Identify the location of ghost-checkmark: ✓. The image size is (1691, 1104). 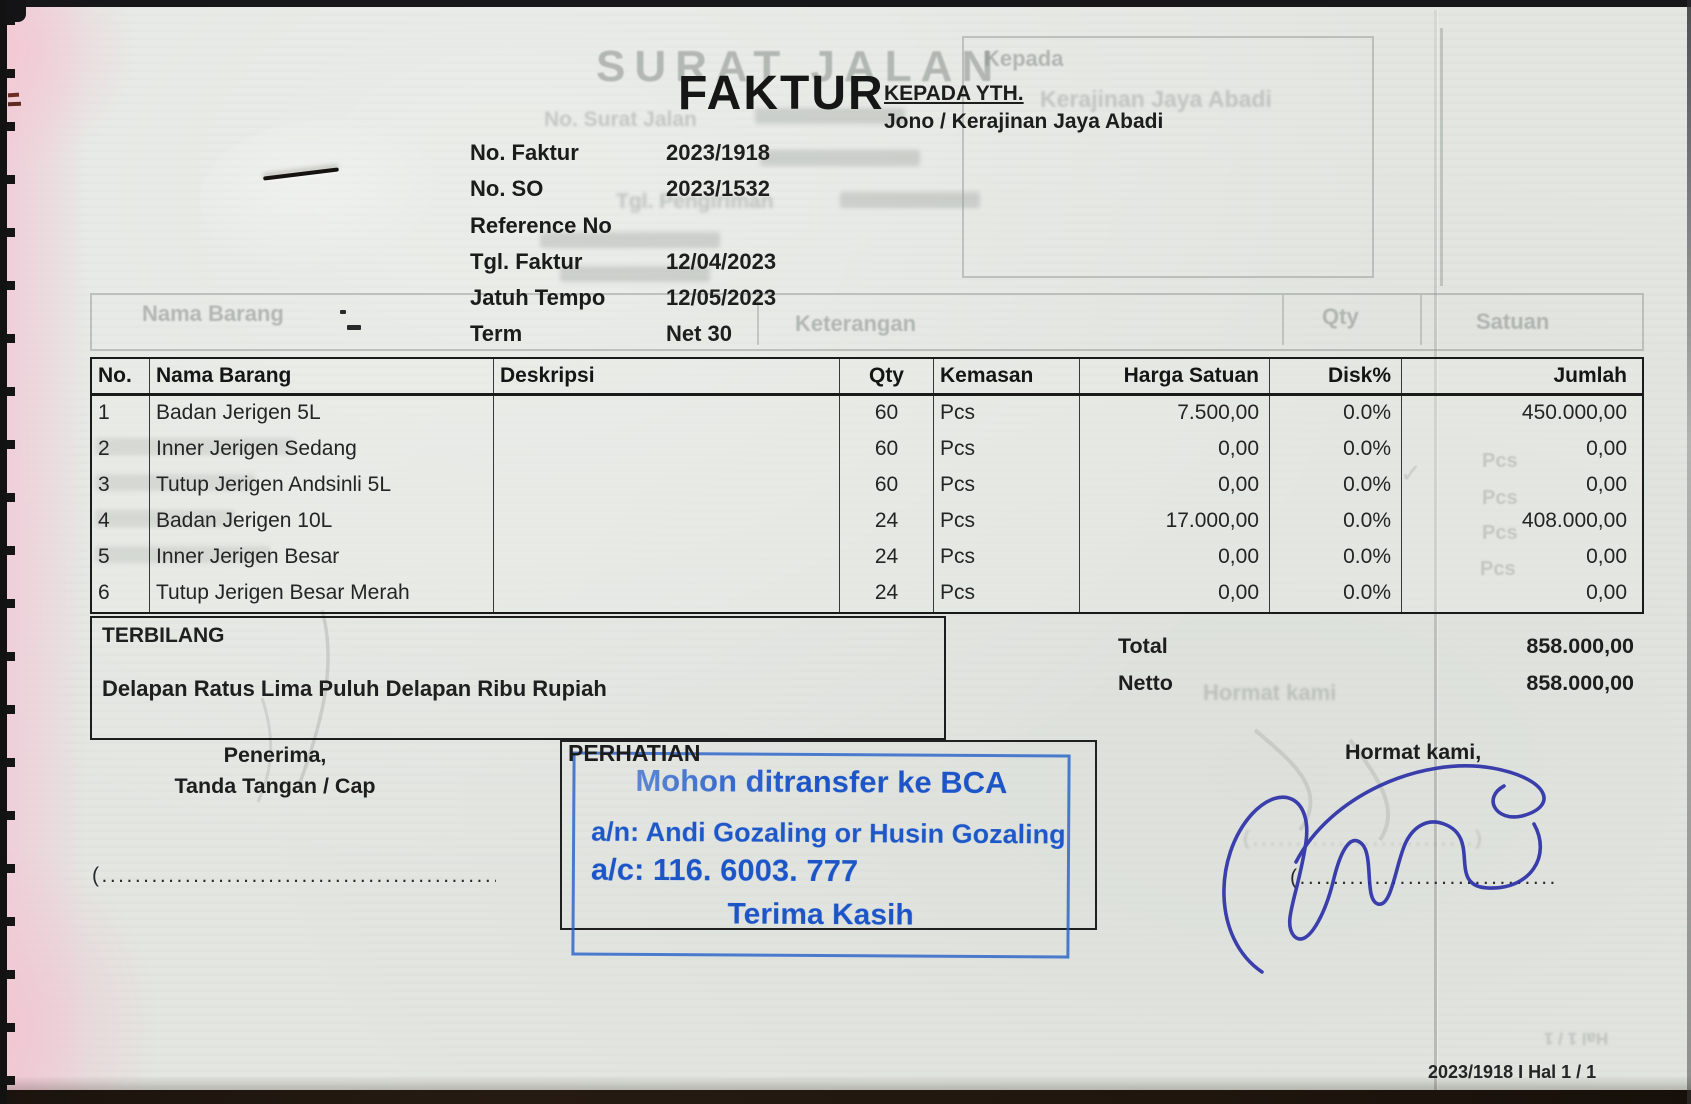
(1411, 473).